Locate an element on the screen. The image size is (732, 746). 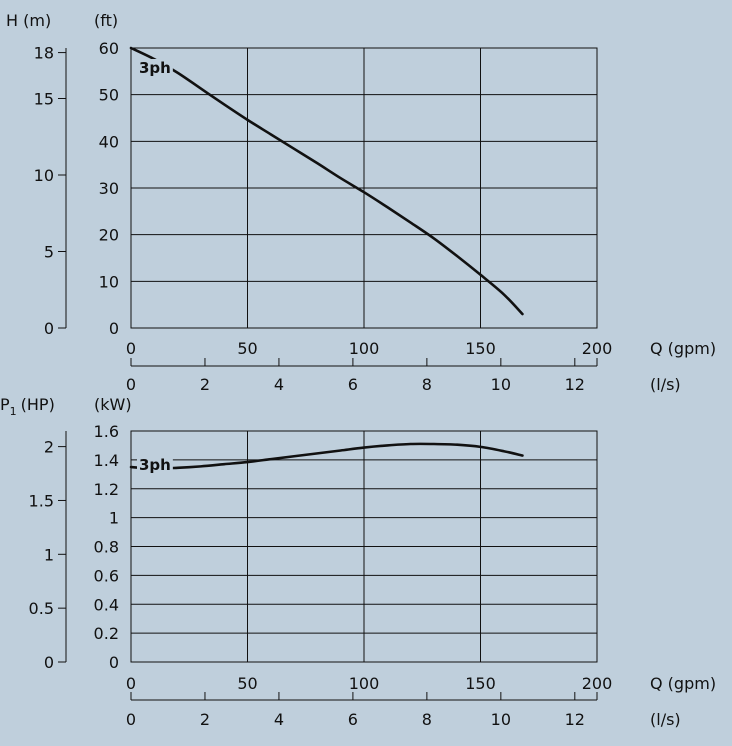
secondary-y-tick-label: 10 is located at coordinates (44, 175).